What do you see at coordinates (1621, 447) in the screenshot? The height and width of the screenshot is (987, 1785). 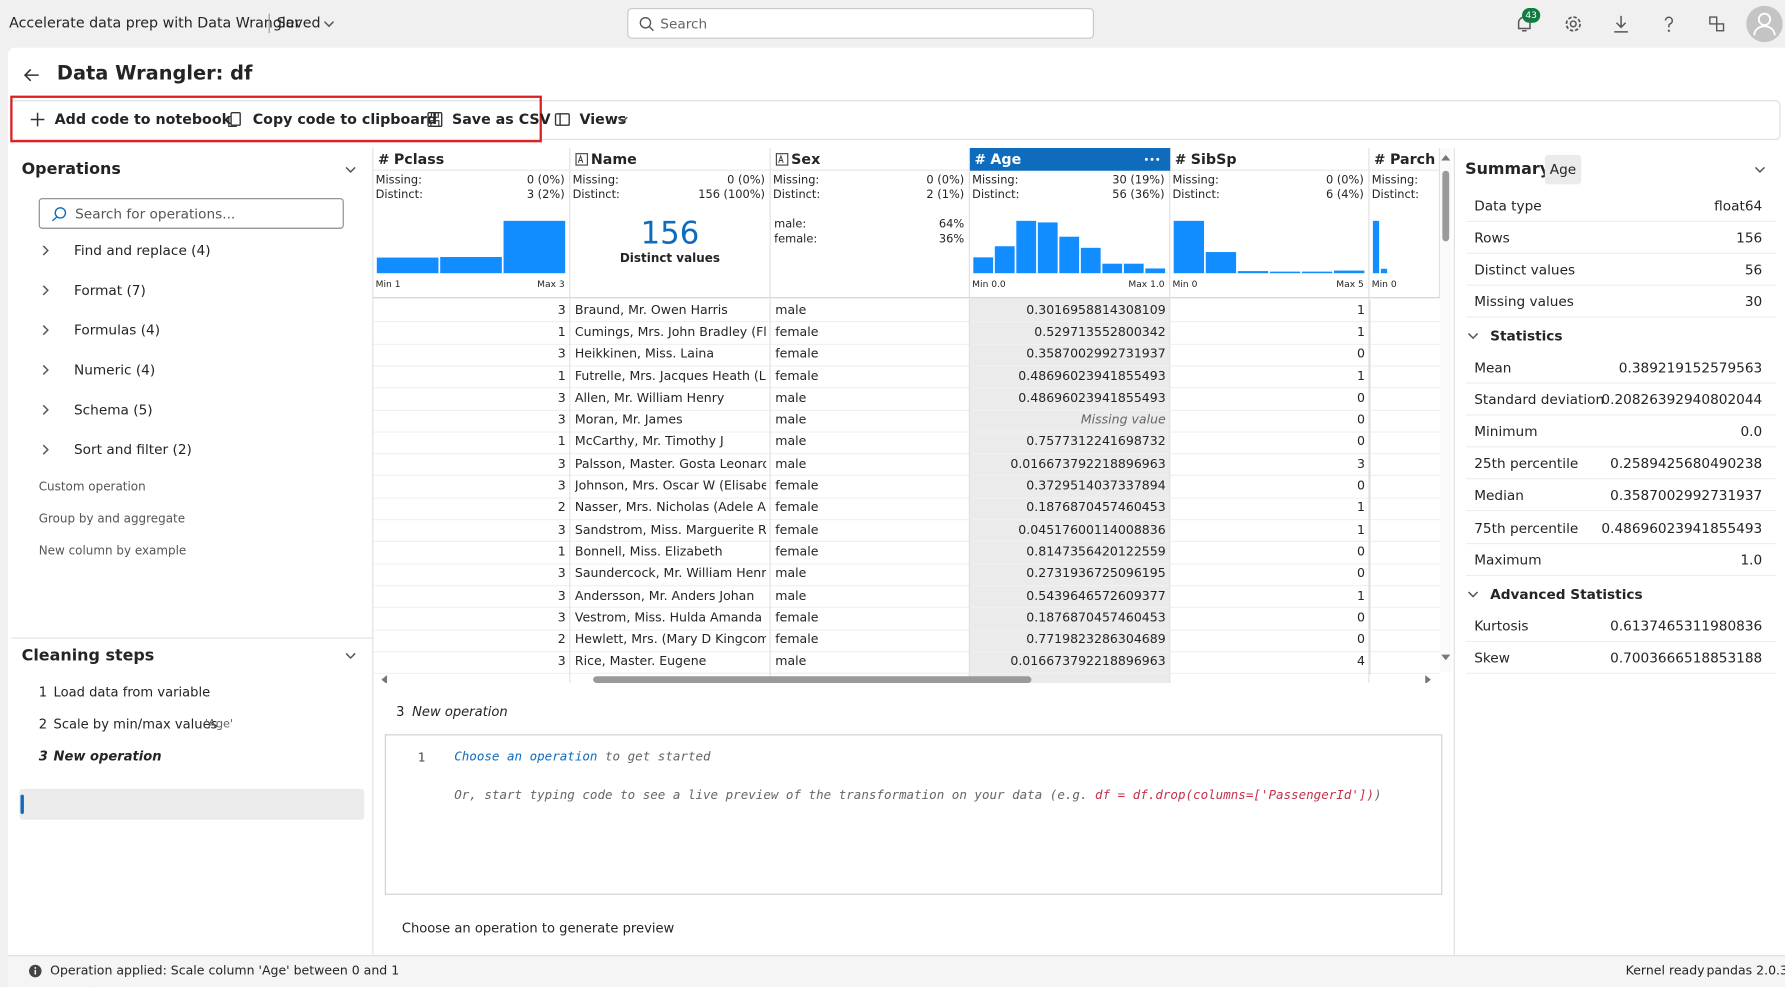 I see `summary-divider` at bounding box center [1621, 447].